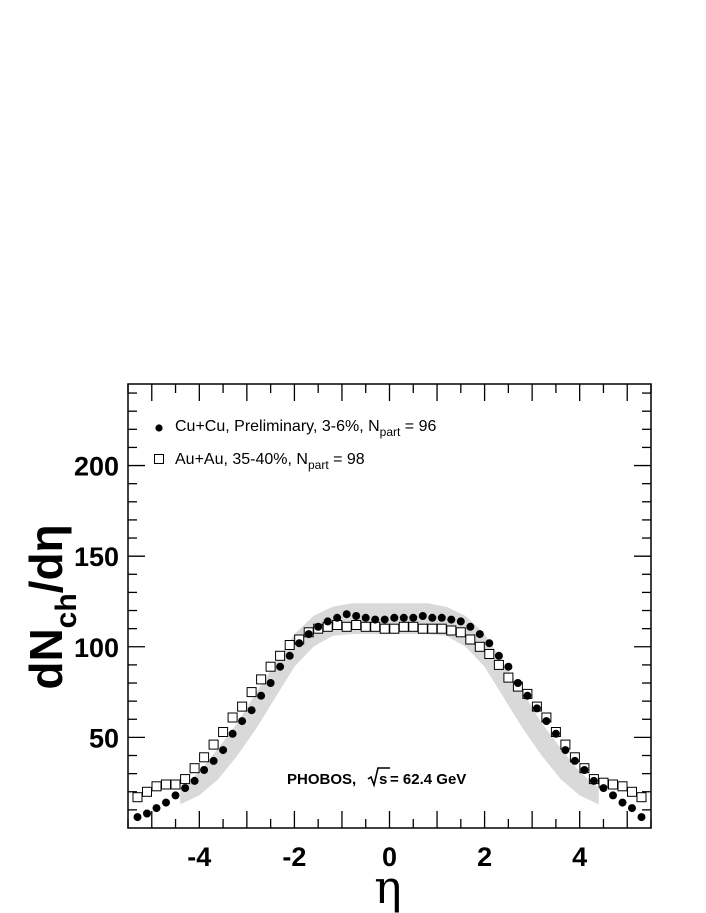 This screenshot has height=913, width=706. What do you see at coordinates (321, 779) in the screenshot?
I see `annotation-prefix: PHOBOS,` at bounding box center [321, 779].